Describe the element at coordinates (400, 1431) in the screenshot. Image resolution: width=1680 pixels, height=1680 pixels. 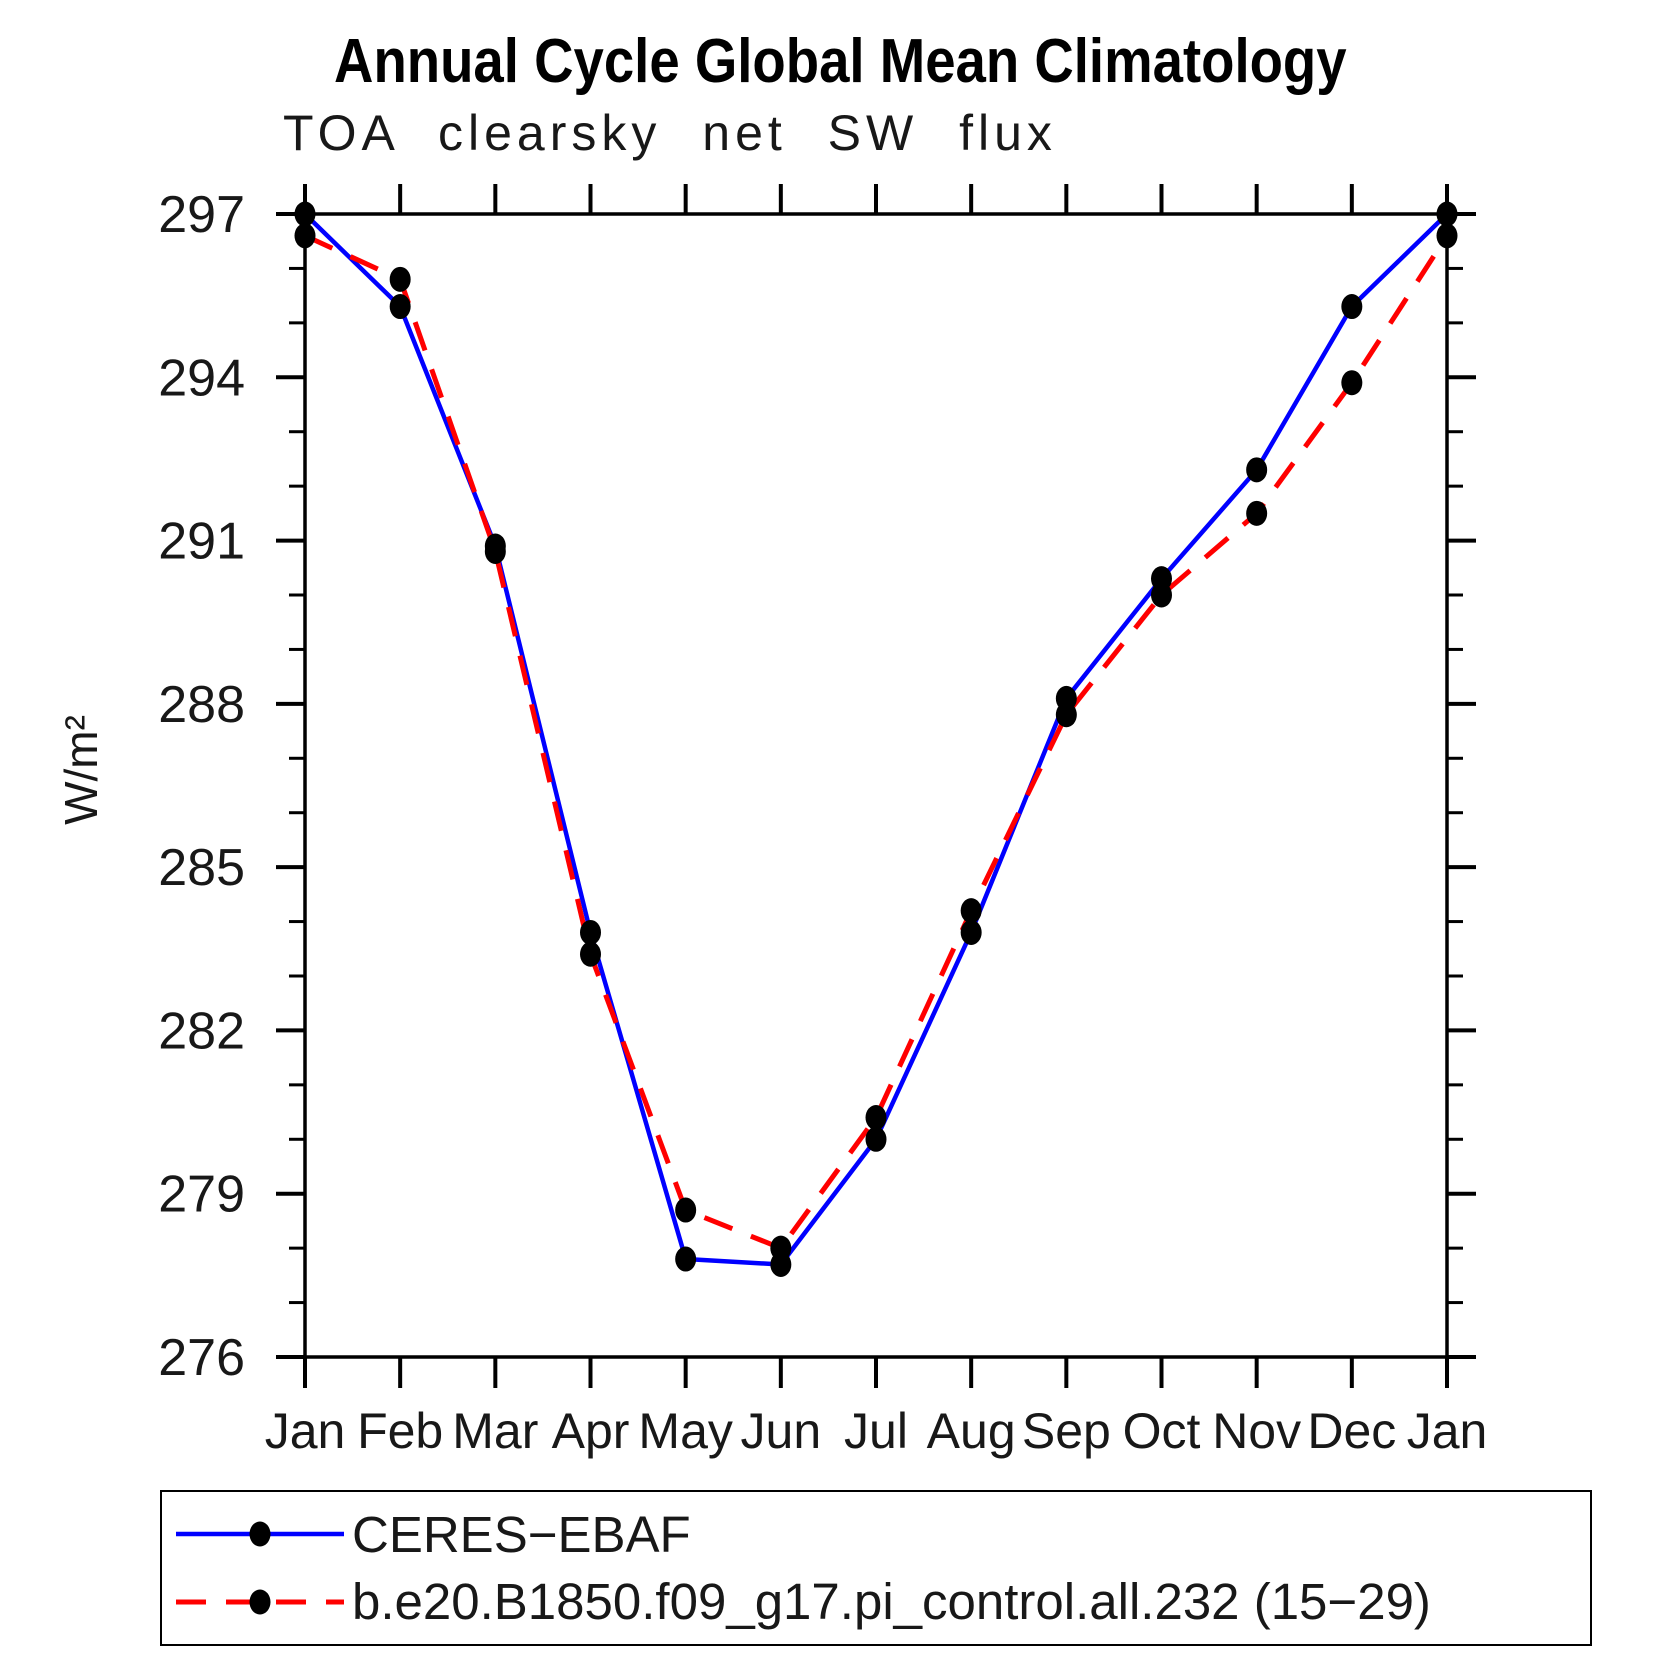
I see `x-tick-label: Feb` at that location.